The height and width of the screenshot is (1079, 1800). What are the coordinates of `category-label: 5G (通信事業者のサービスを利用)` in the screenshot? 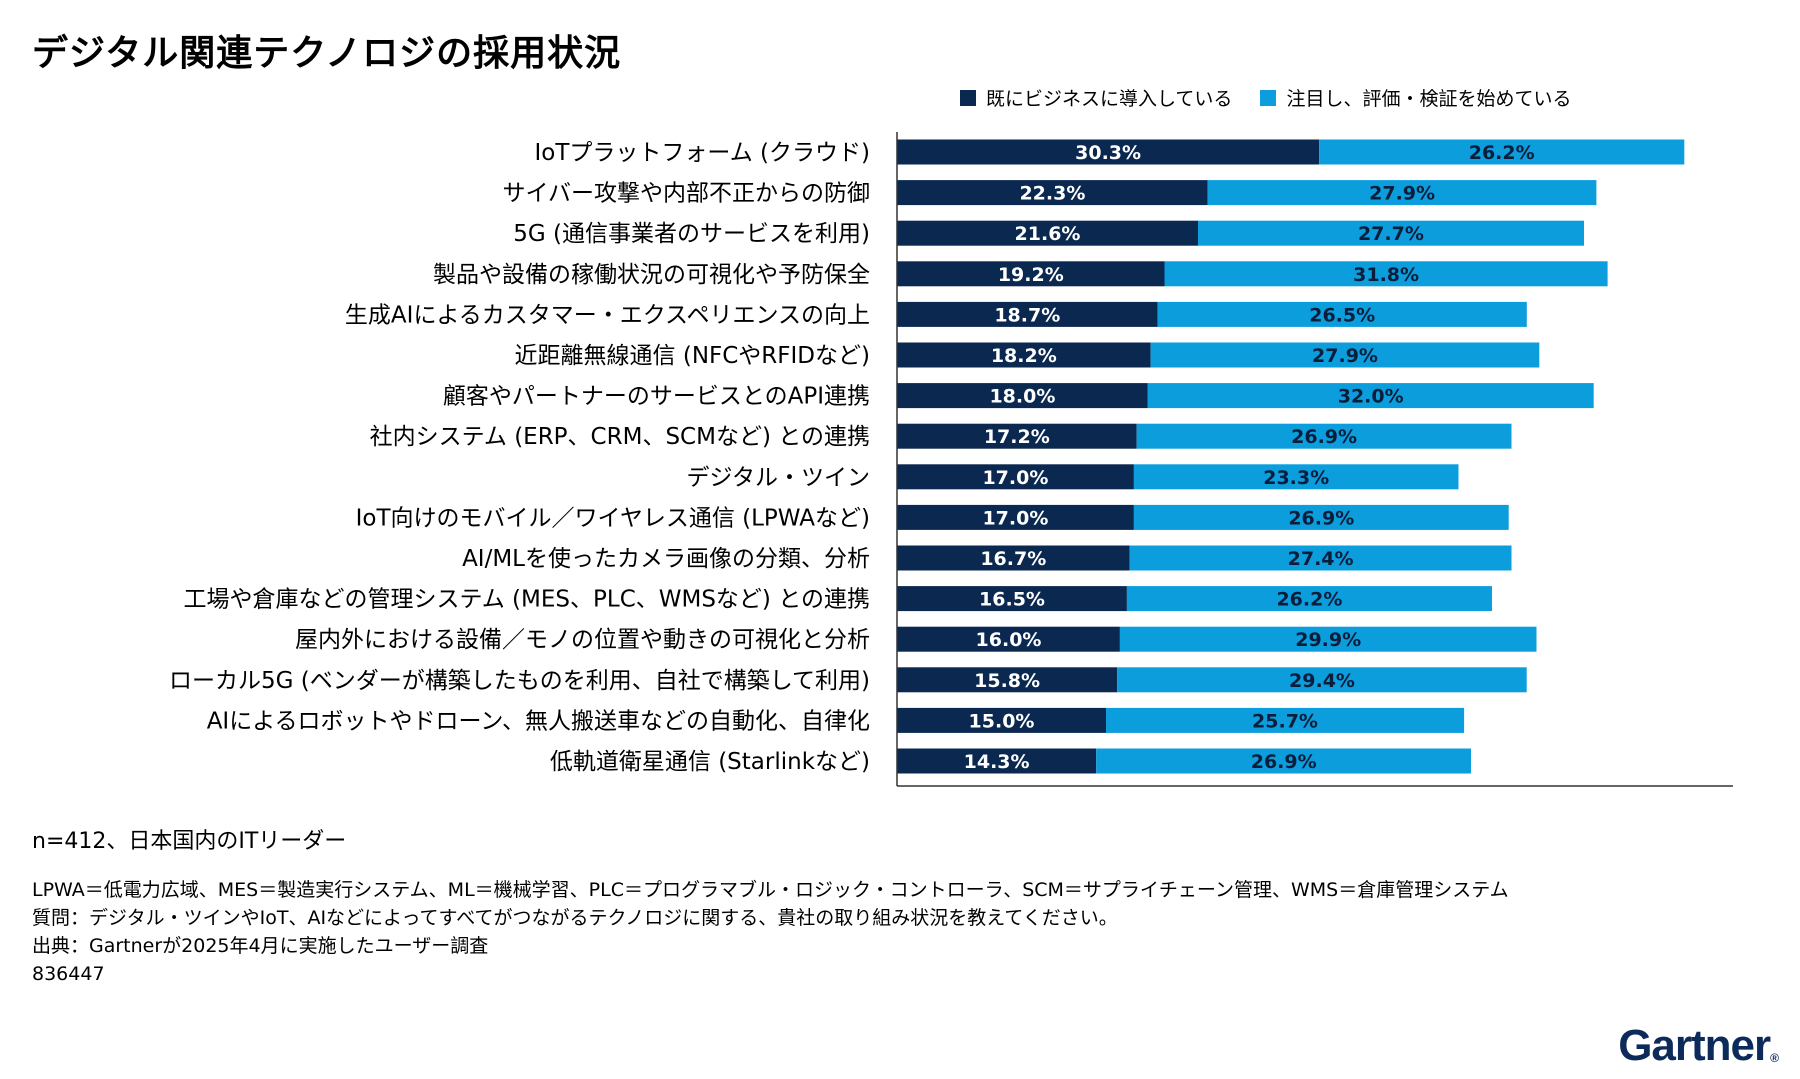 It's located at (691, 234).